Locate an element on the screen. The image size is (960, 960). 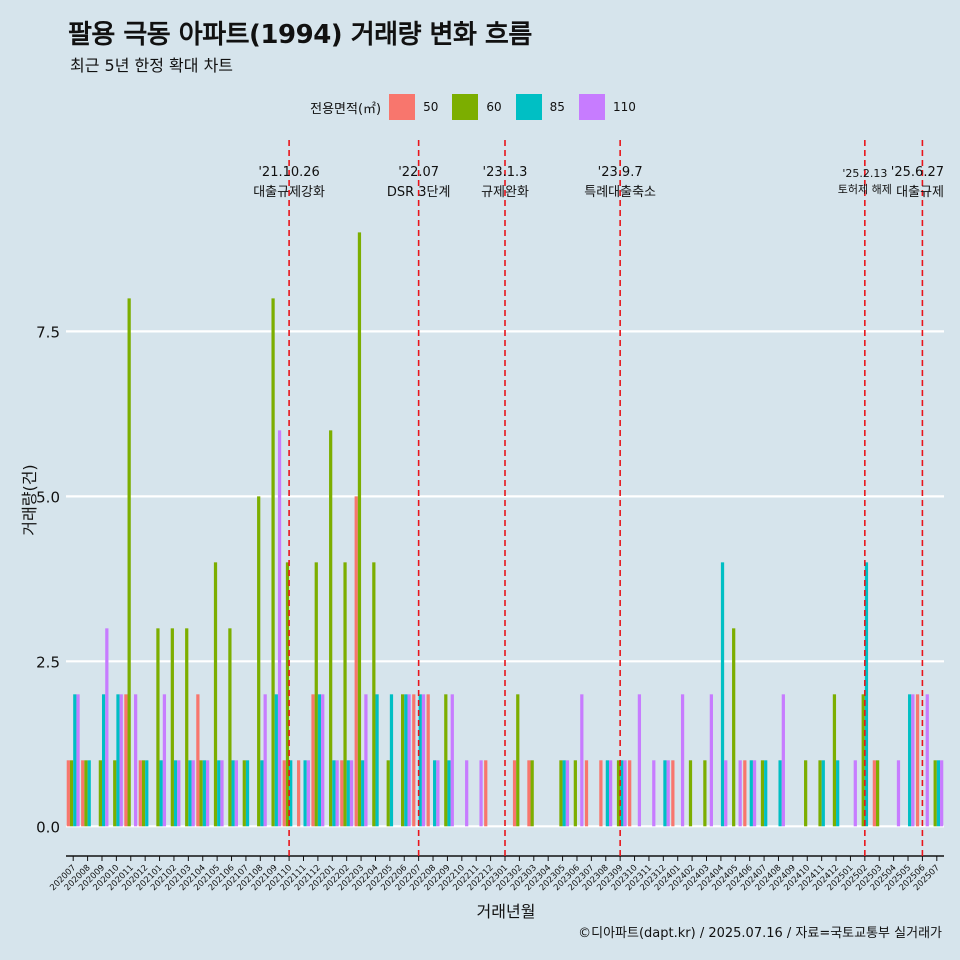
event-name-label: DSR 3단계 is located at coordinates (419, 192).